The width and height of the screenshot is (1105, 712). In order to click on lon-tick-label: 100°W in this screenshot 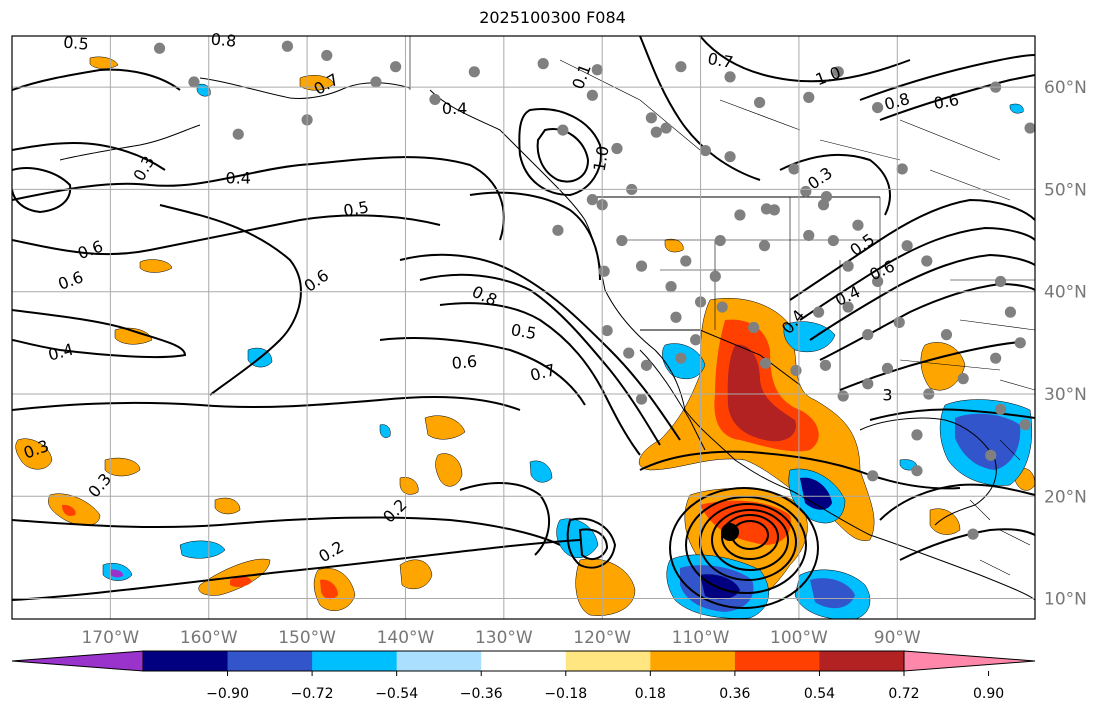, I will do `click(799, 638)`.